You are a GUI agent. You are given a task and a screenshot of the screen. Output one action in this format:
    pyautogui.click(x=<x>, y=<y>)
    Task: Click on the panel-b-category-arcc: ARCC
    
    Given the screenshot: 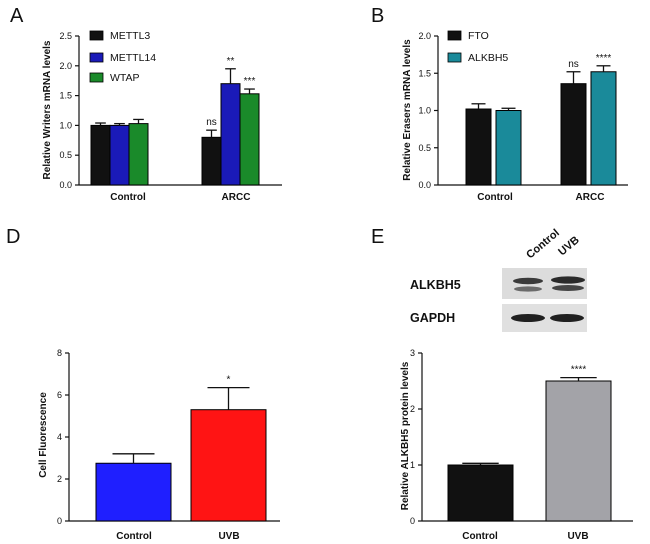 What is the action you would take?
    pyautogui.click(x=590, y=197)
    